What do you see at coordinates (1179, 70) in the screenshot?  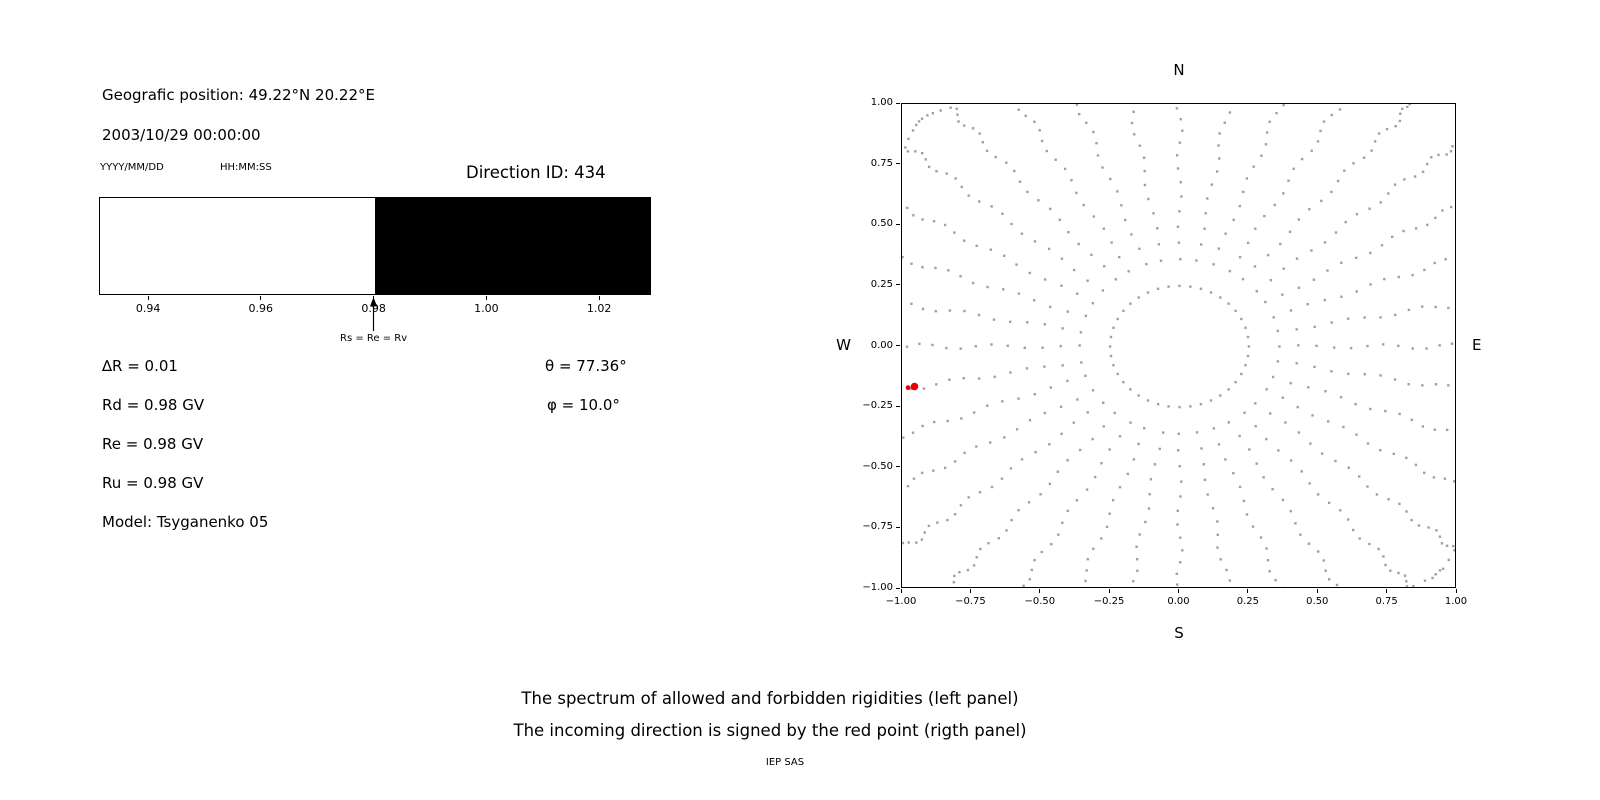 I see `compass-north-label: N` at bounding box center [1179, 70].